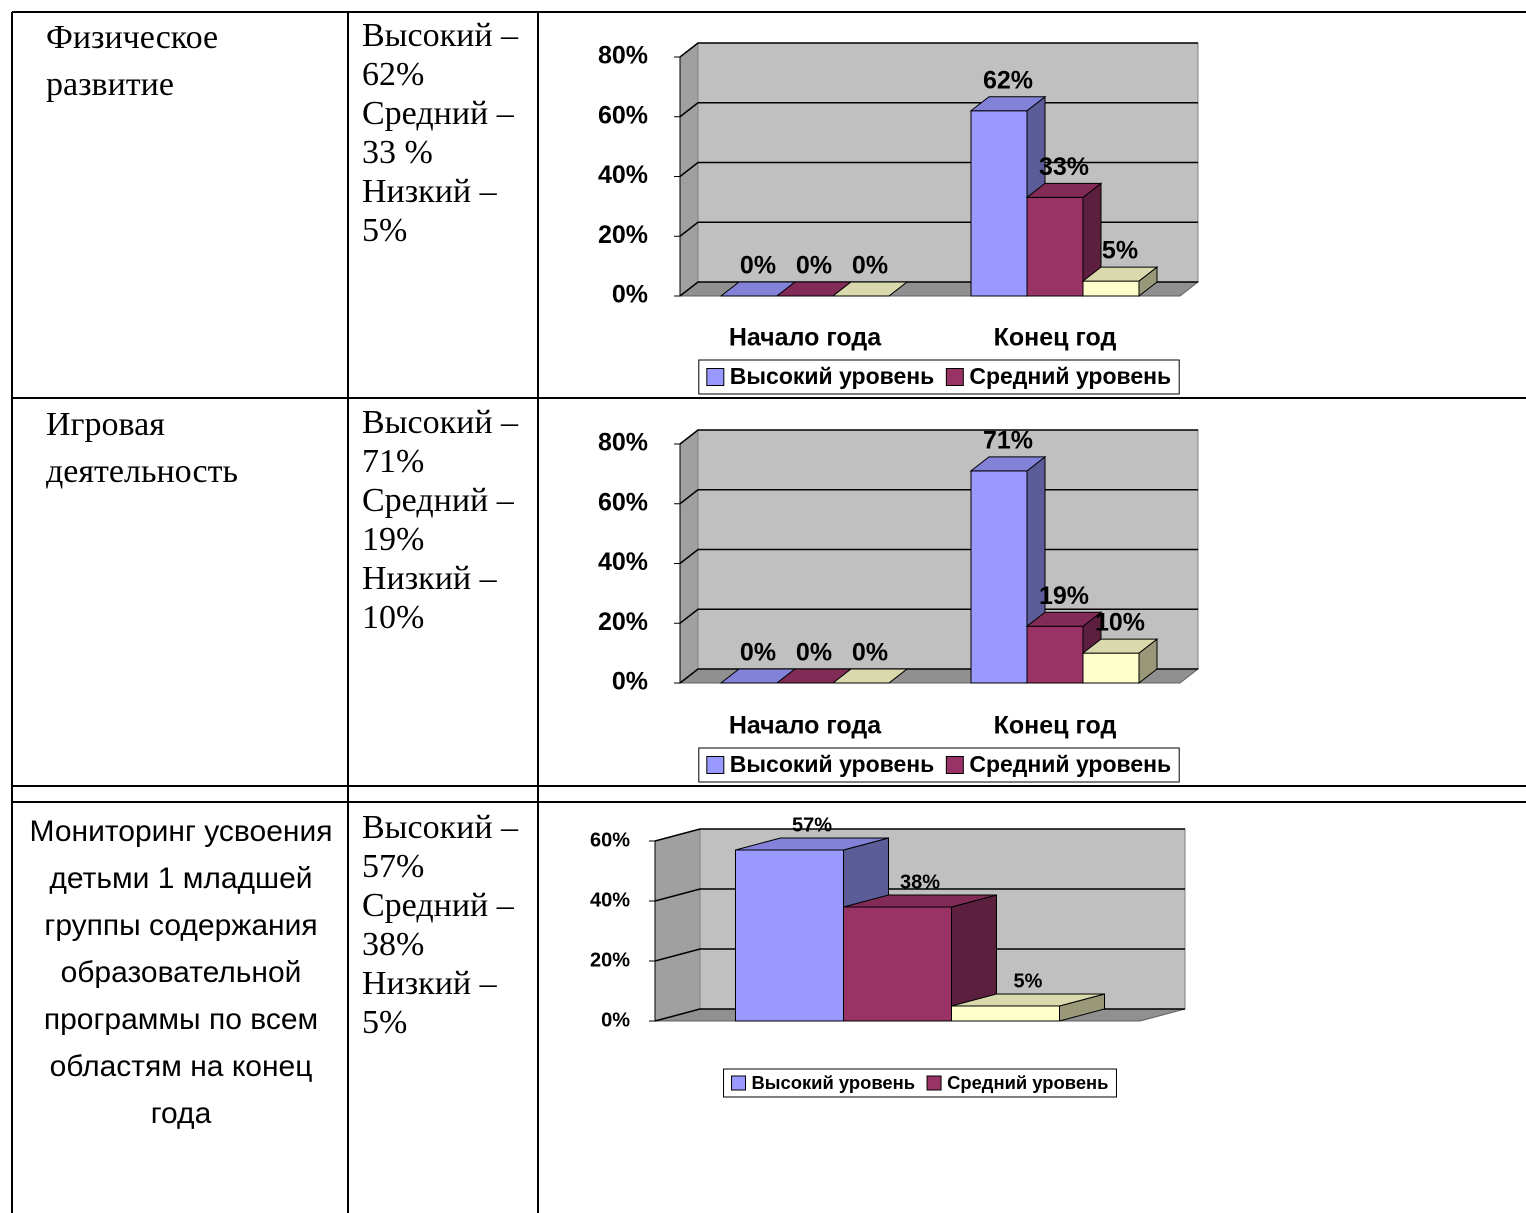  Describe the element at coordinates (142, 448) in the screenshot. I see `area-label: Игровая деятельность` at that location.